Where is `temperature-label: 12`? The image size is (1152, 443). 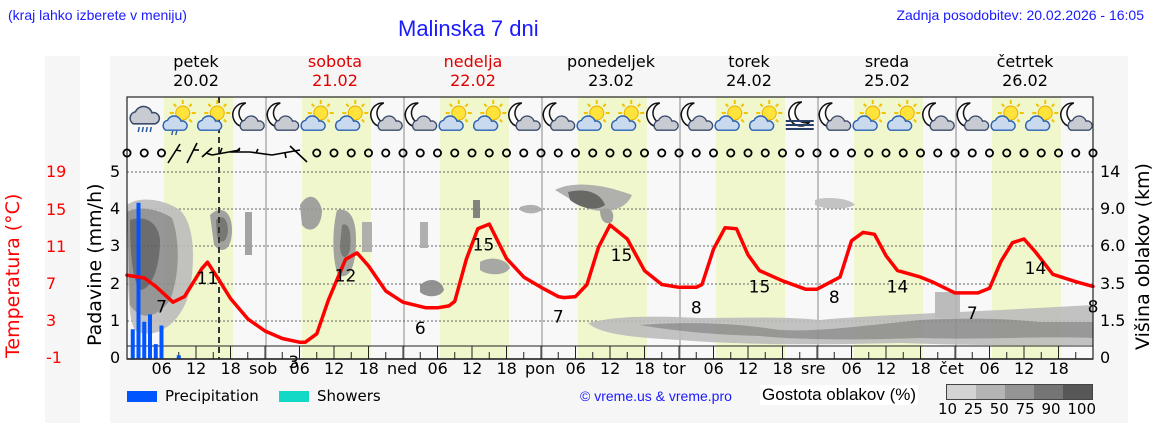 temperature-label: 12 is located at coordinates (346, 276).